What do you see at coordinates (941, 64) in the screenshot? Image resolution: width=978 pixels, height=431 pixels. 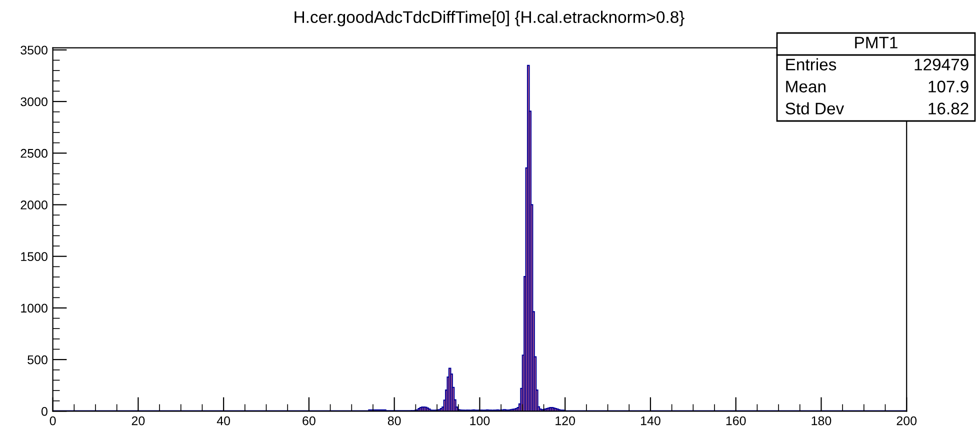 I see `text: 129479` at bounding box center [941, 64].